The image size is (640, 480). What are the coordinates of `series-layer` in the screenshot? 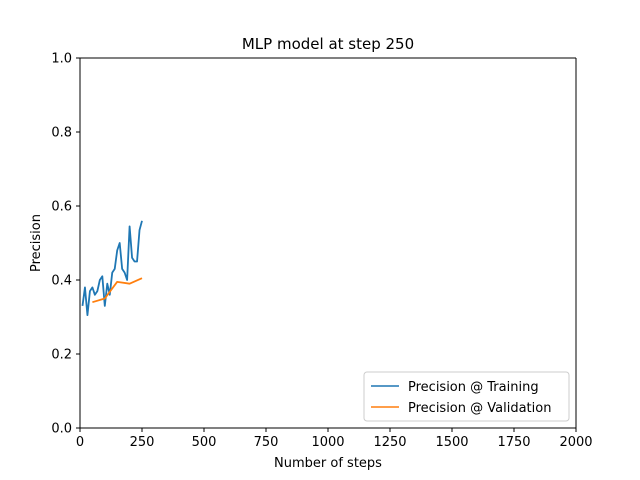 It's located at (112, 268).